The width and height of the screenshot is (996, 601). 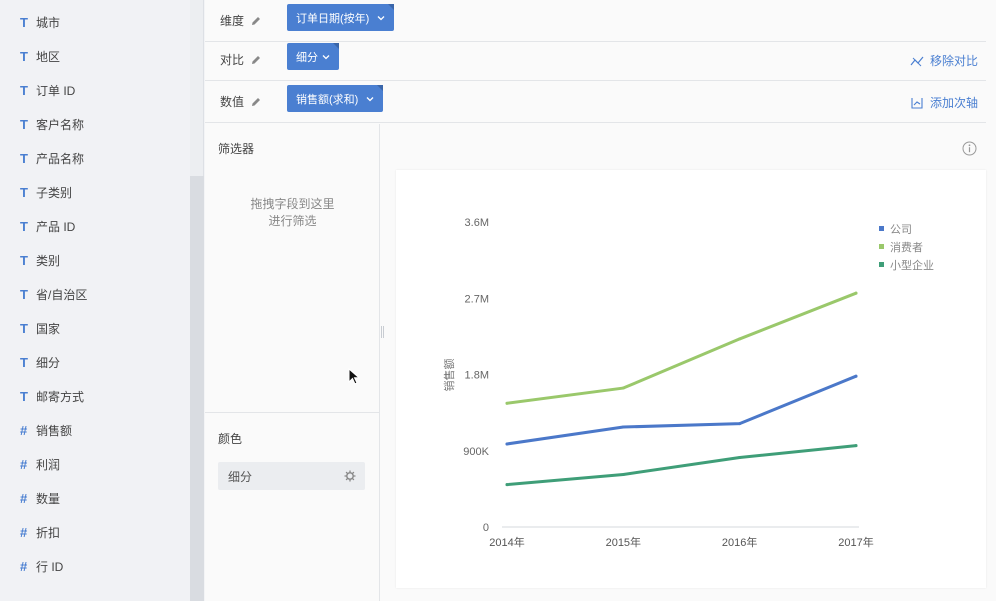 I want to click on field-name: 类别, so click(x=48, y=260).